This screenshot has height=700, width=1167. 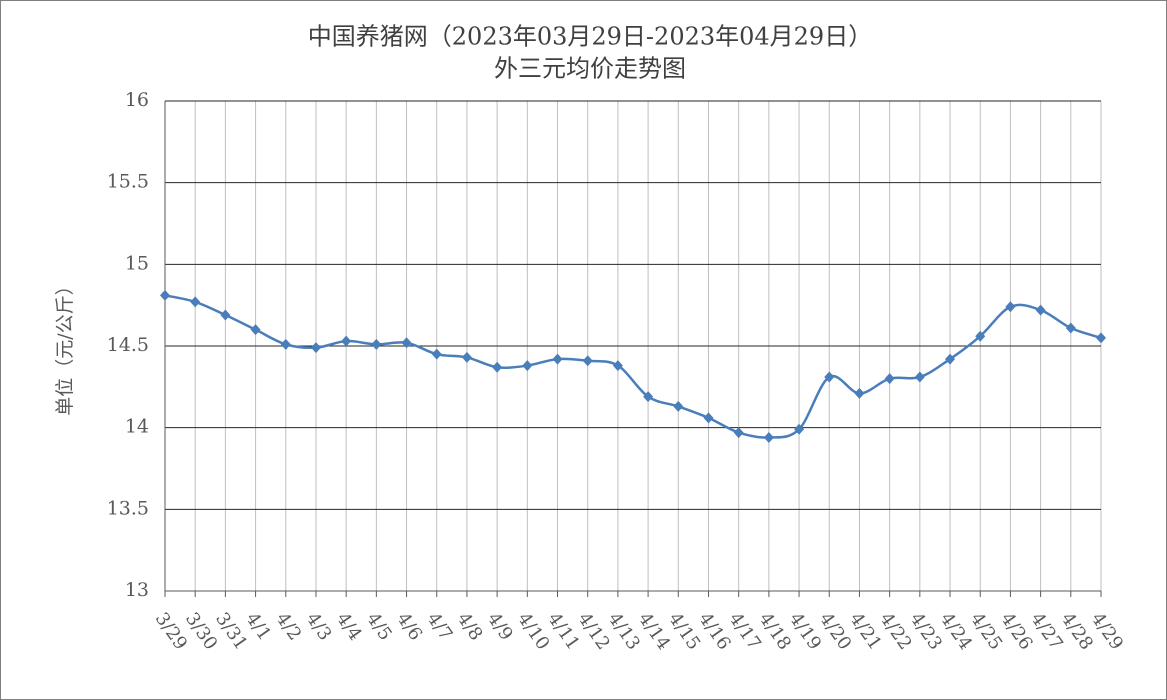 What do you see at coordinates (137, 100) in the screenshot?
I see `y-tick-label: 16` at bounding box center [137, 100].